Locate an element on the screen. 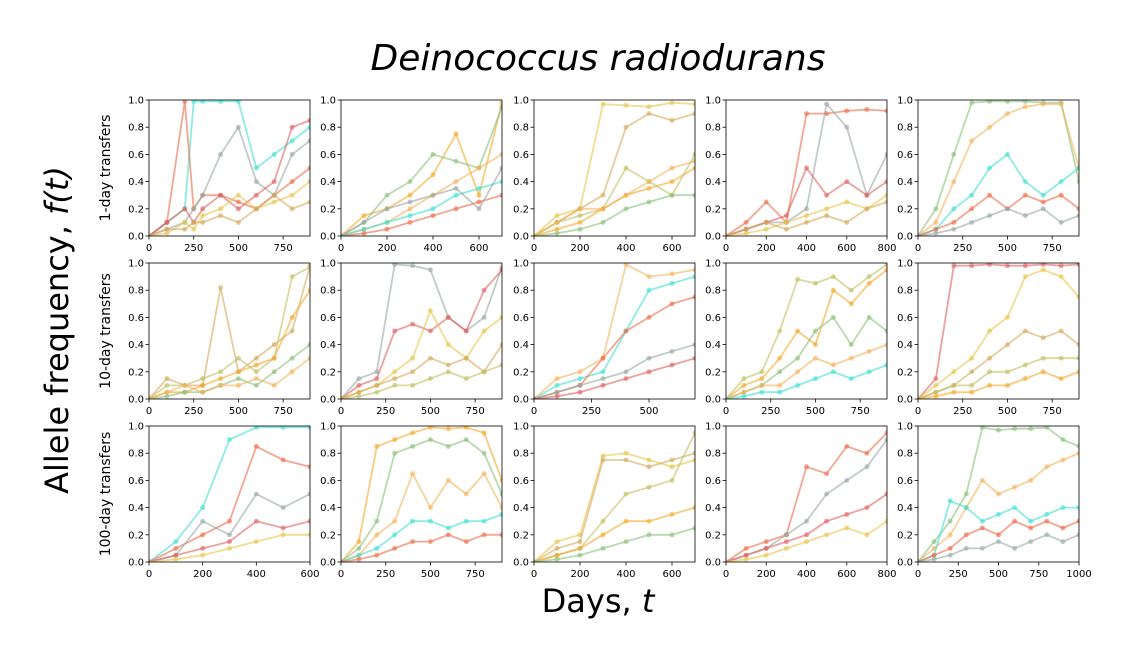 The width and height of the screenshot is (1132, 662). y-tick-label: 0.2 is located at coordinates (521, 372).